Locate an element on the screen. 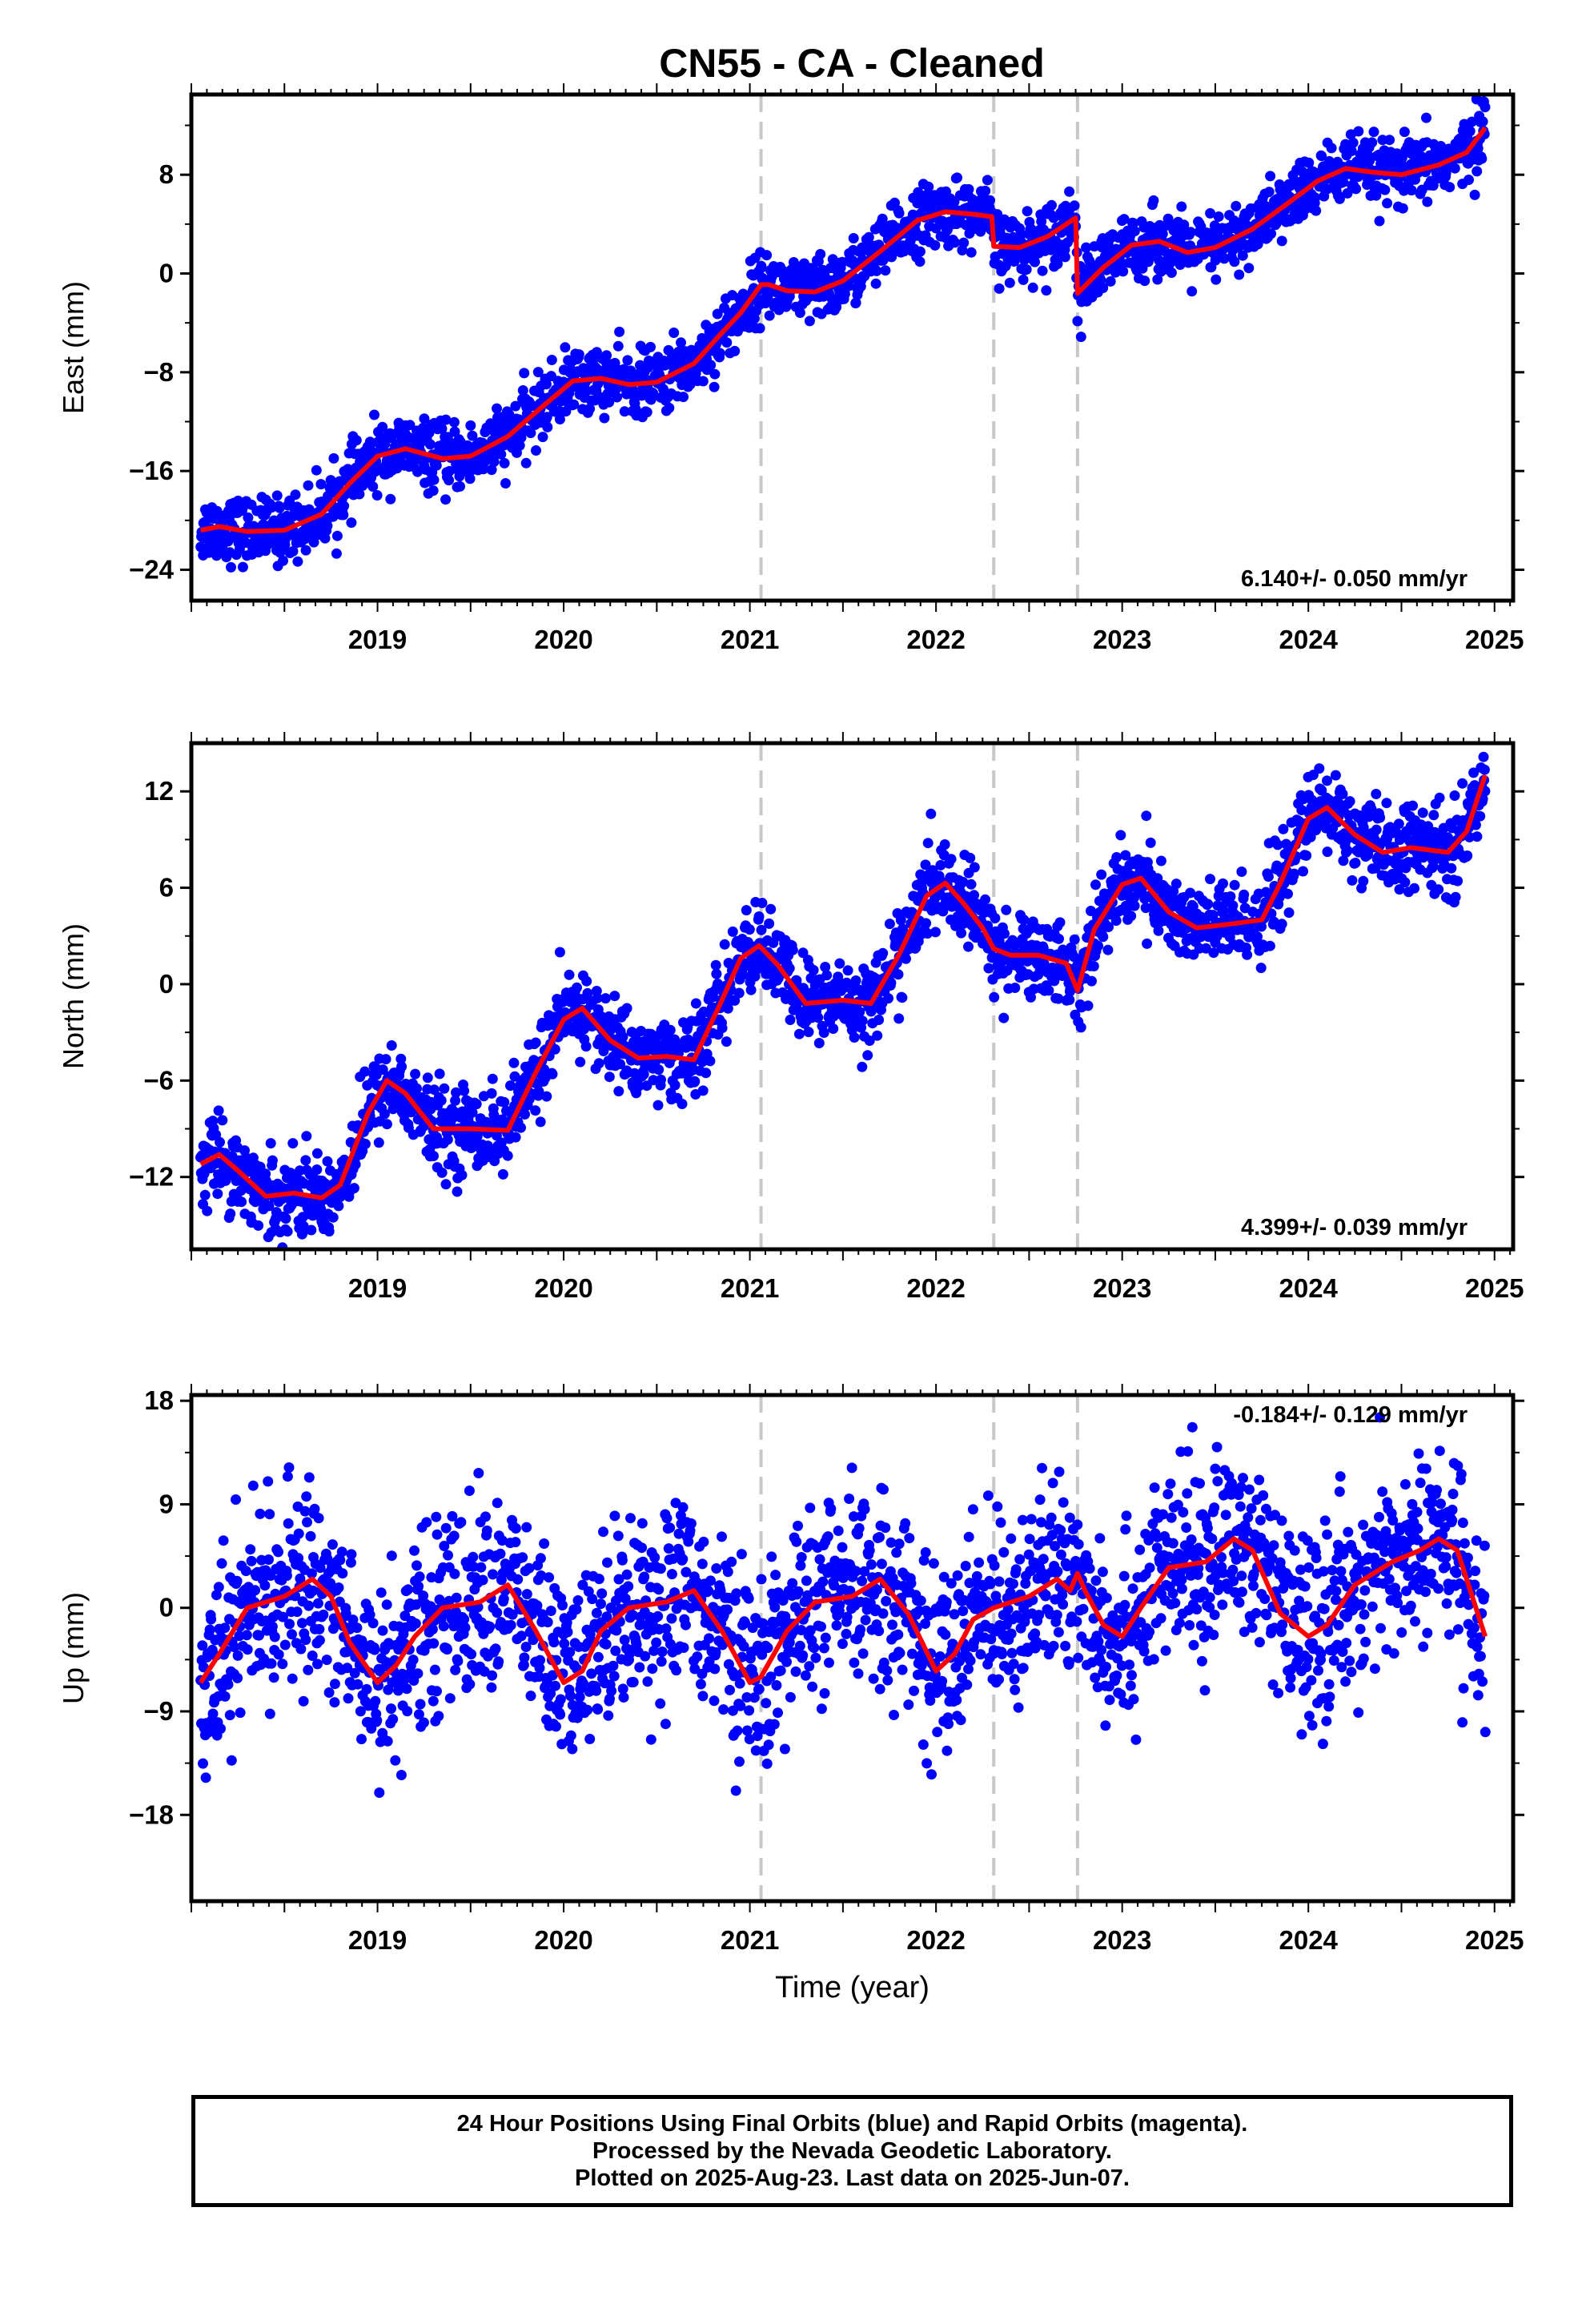  model-line is located at coordinates (844, 330).